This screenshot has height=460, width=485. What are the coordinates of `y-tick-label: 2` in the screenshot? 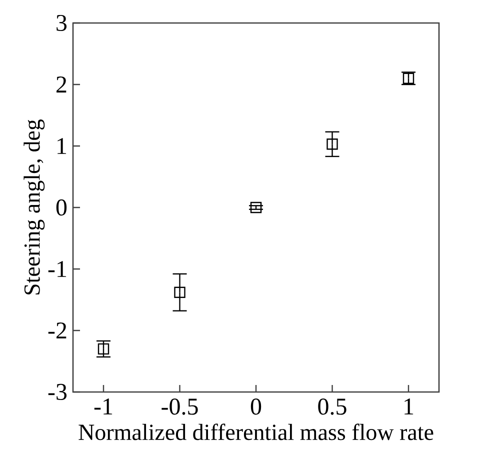 It's located at (61, 84).